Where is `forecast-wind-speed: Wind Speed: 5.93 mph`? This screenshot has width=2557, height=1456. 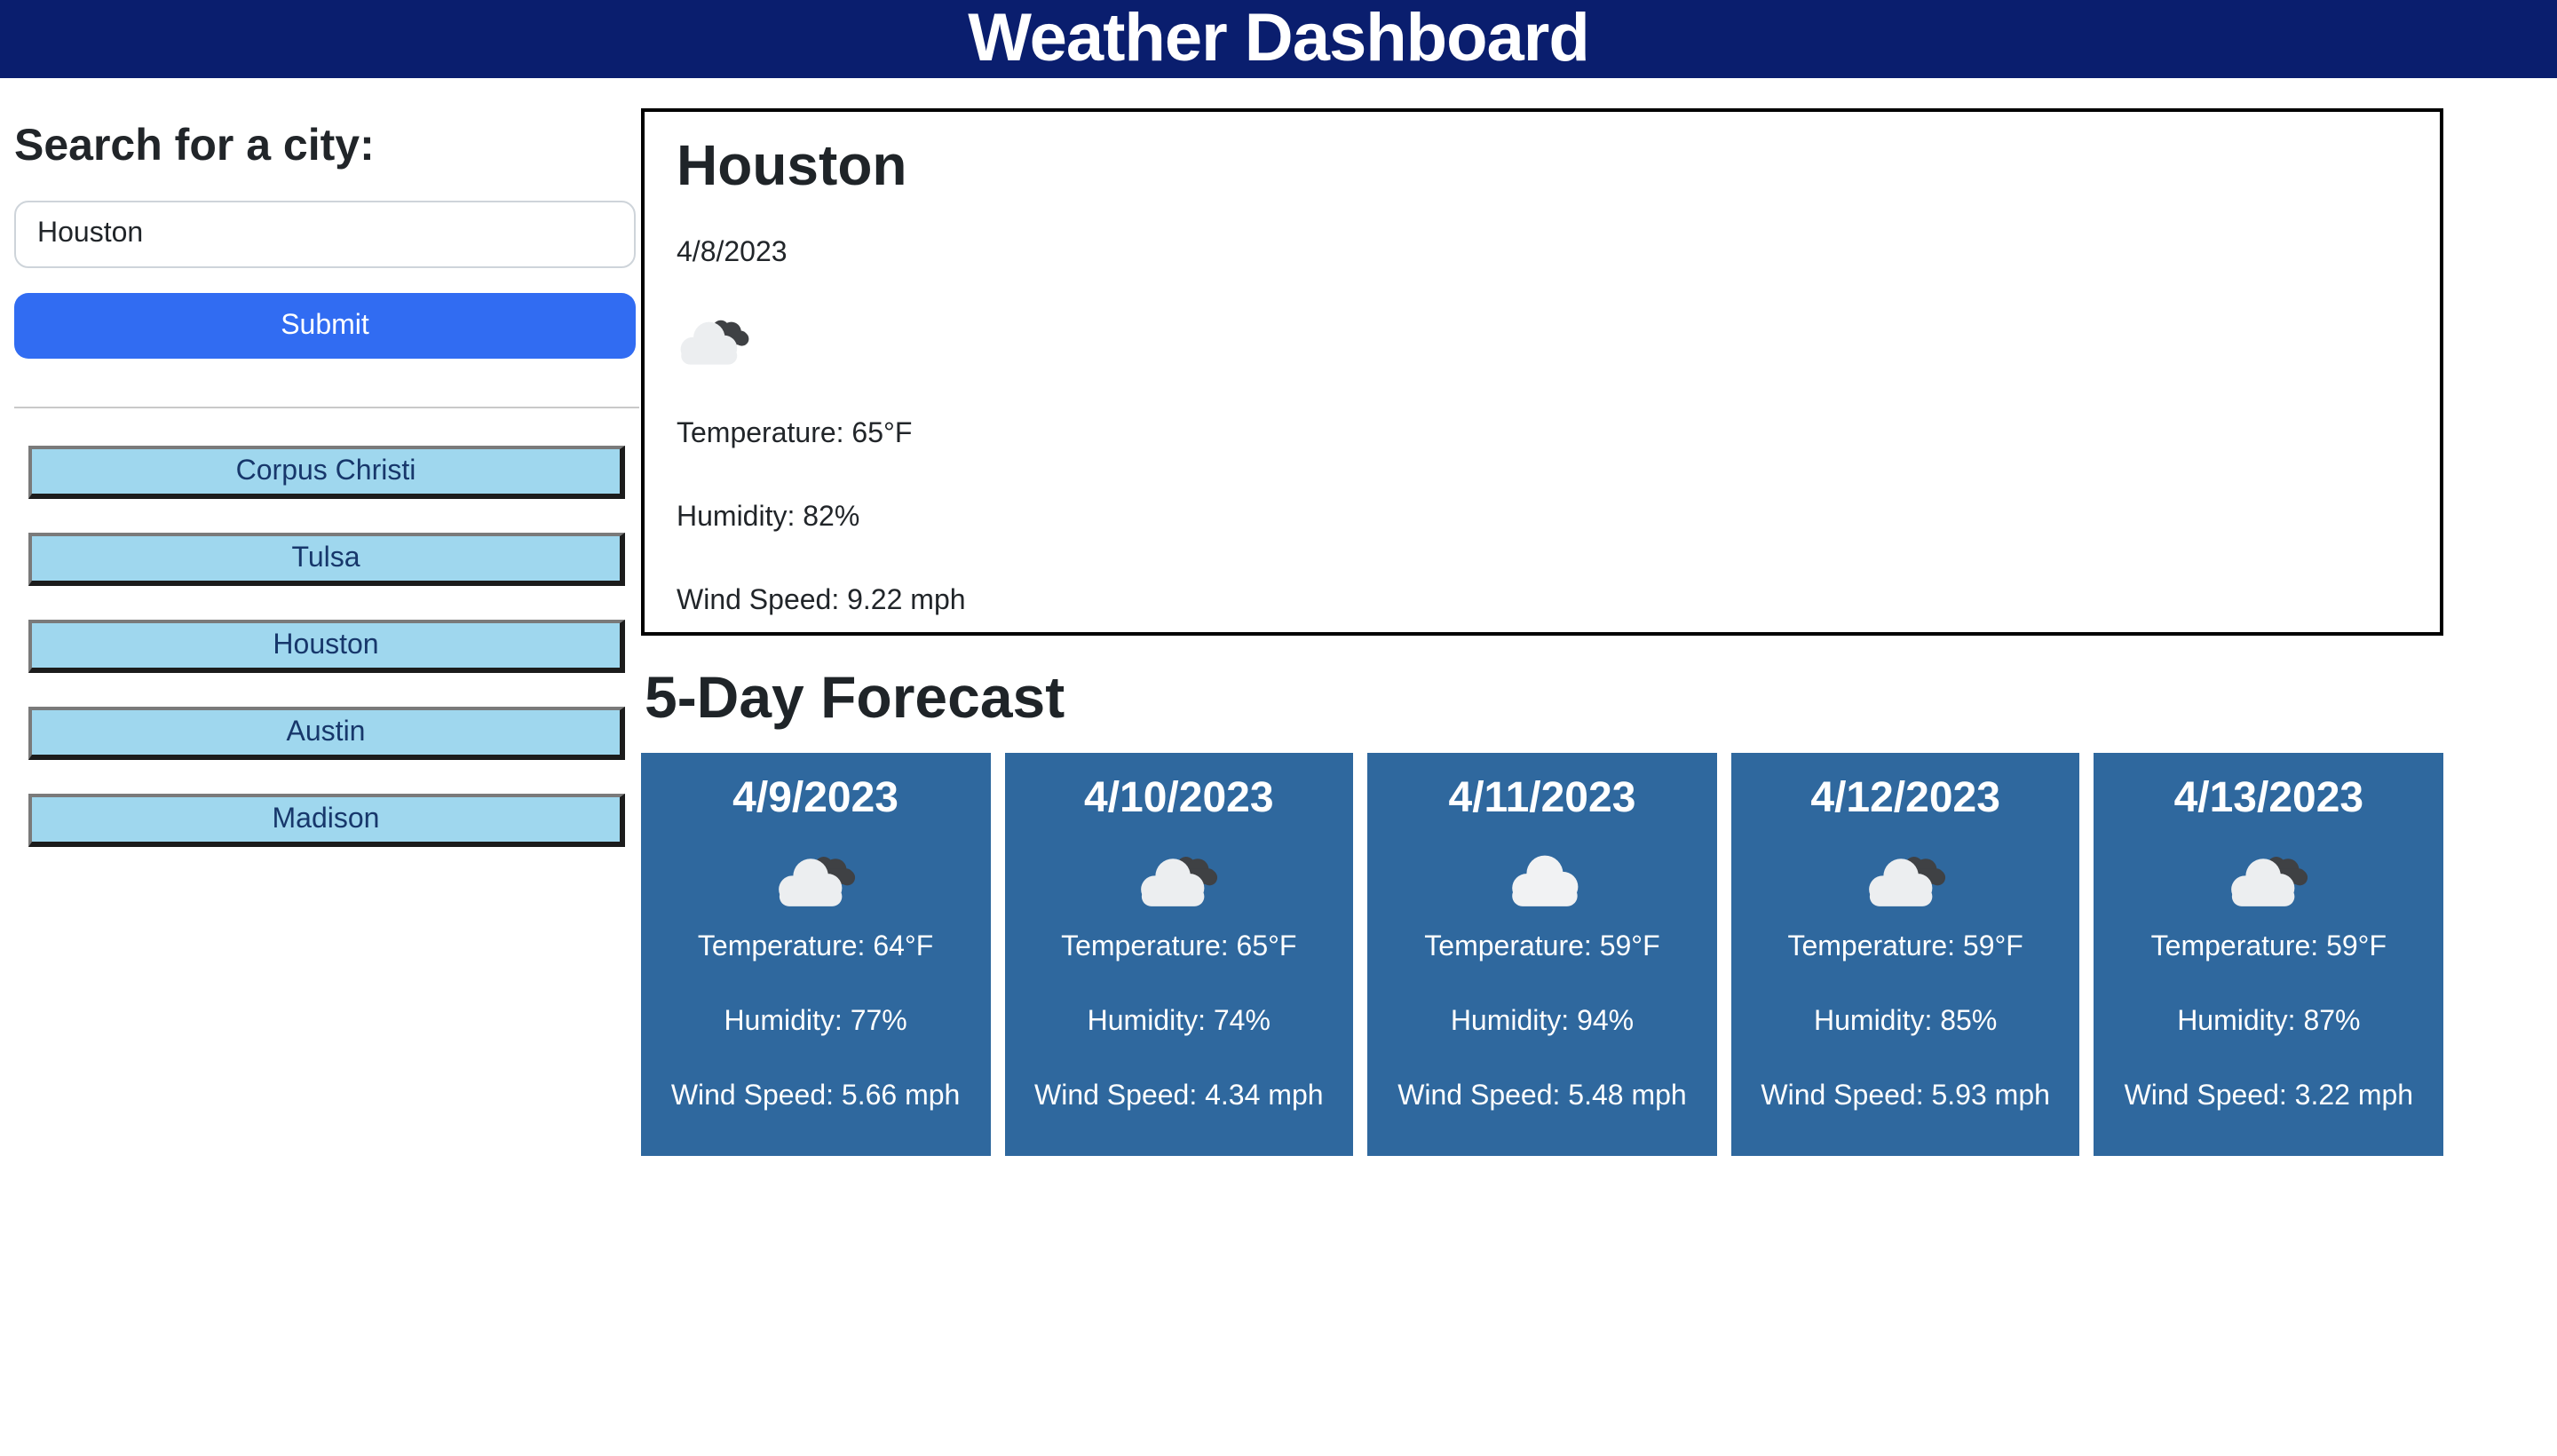
forecast-wind-speed: Wind Speed: 5.93 mph is located at coordinates (1905, 1096).